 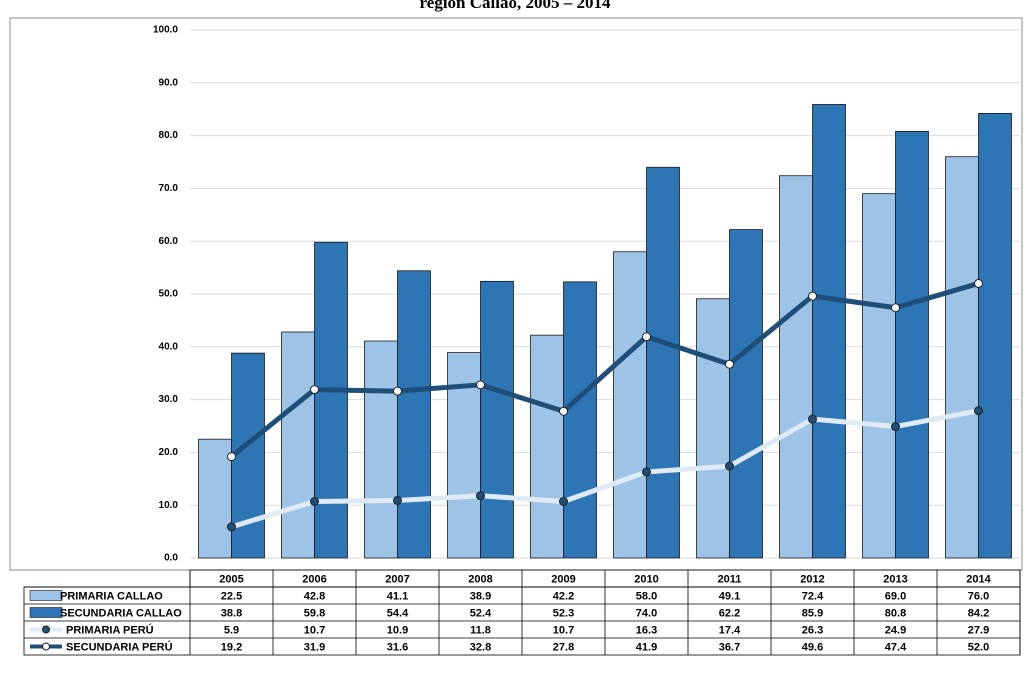 I want to click on x-tick-label: 2013, so click(x=895, y=579).